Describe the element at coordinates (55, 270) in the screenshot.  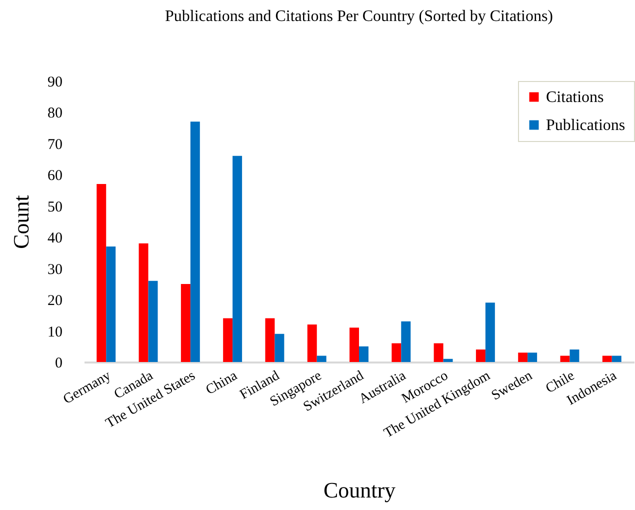
I see `y-tick-label: 30` at that location.